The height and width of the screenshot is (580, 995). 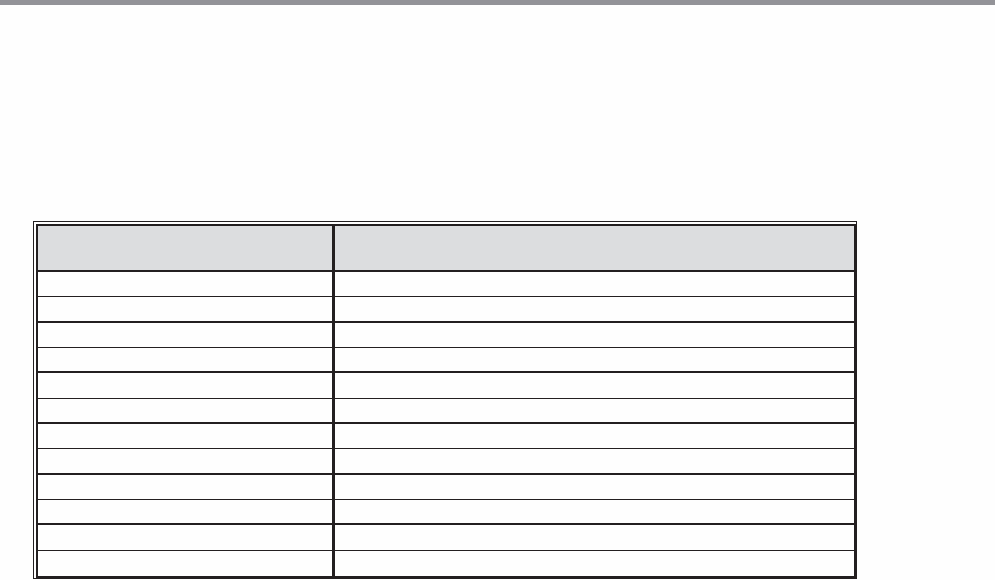 I want to click on top-bar, so click(x=497, y=2).